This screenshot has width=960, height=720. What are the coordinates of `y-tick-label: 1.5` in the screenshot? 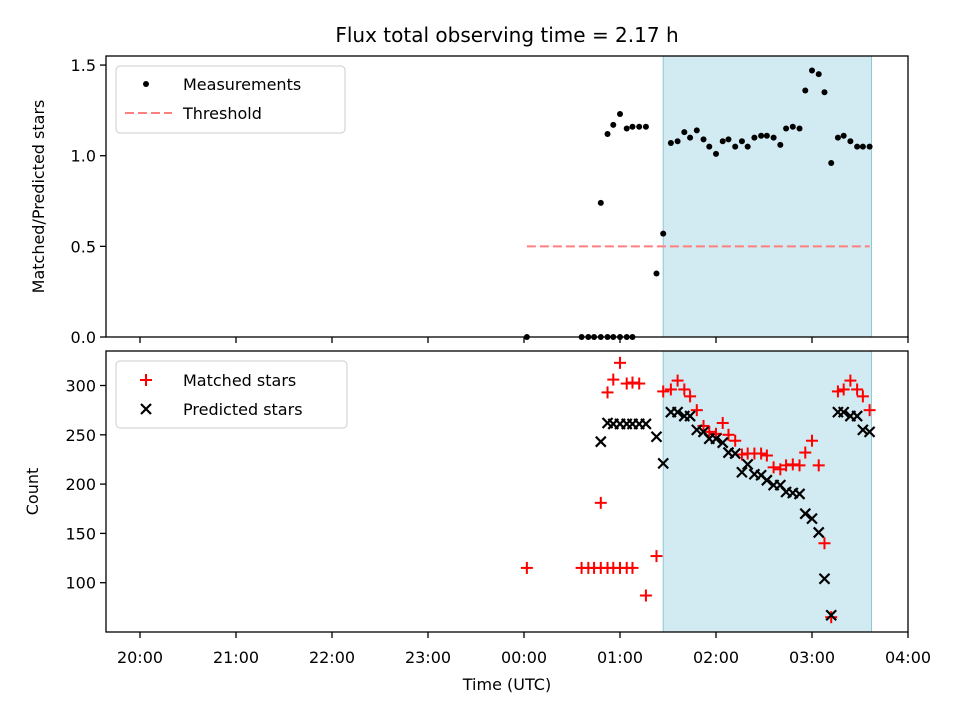 It's located at (83, 65).